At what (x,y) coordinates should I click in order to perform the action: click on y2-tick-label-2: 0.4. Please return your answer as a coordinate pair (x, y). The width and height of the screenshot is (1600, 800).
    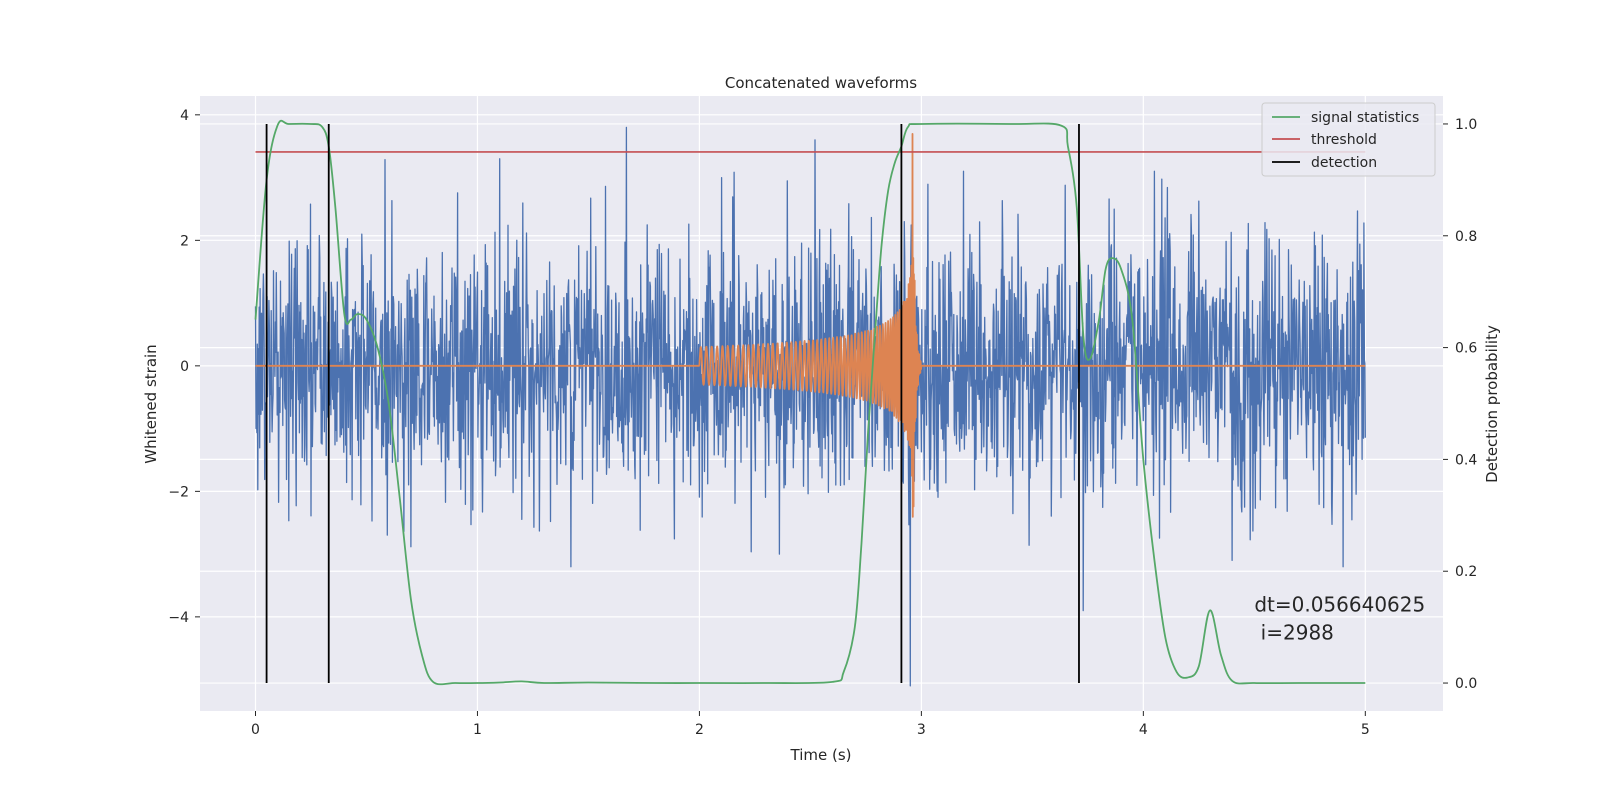
    Looking at the image, I should click on (1466, 460).